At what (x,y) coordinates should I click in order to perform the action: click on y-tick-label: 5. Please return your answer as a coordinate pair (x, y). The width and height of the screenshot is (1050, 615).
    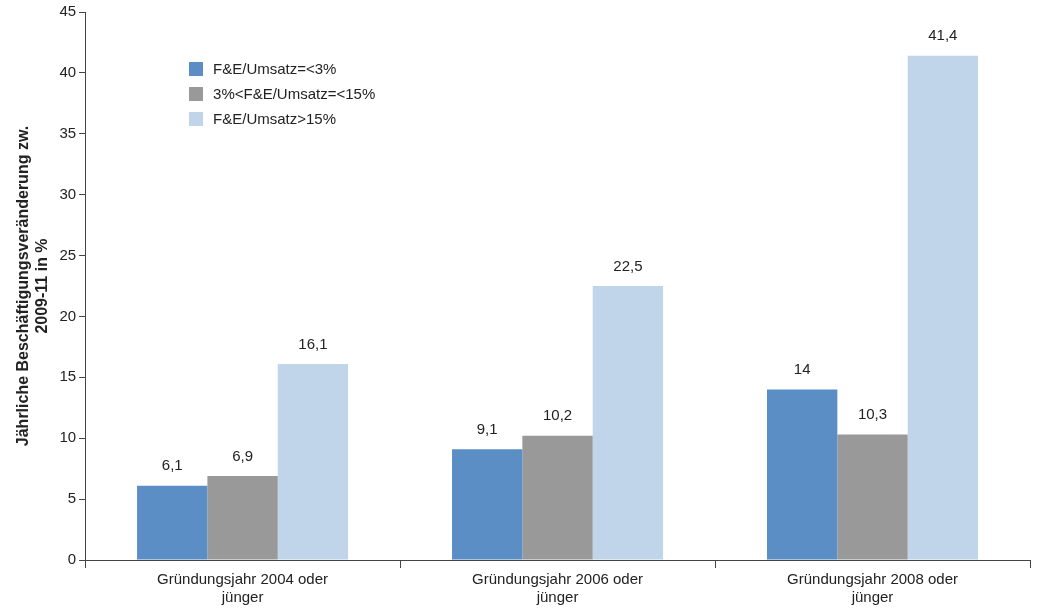
    Looking at the image, I should click on (72, 498).